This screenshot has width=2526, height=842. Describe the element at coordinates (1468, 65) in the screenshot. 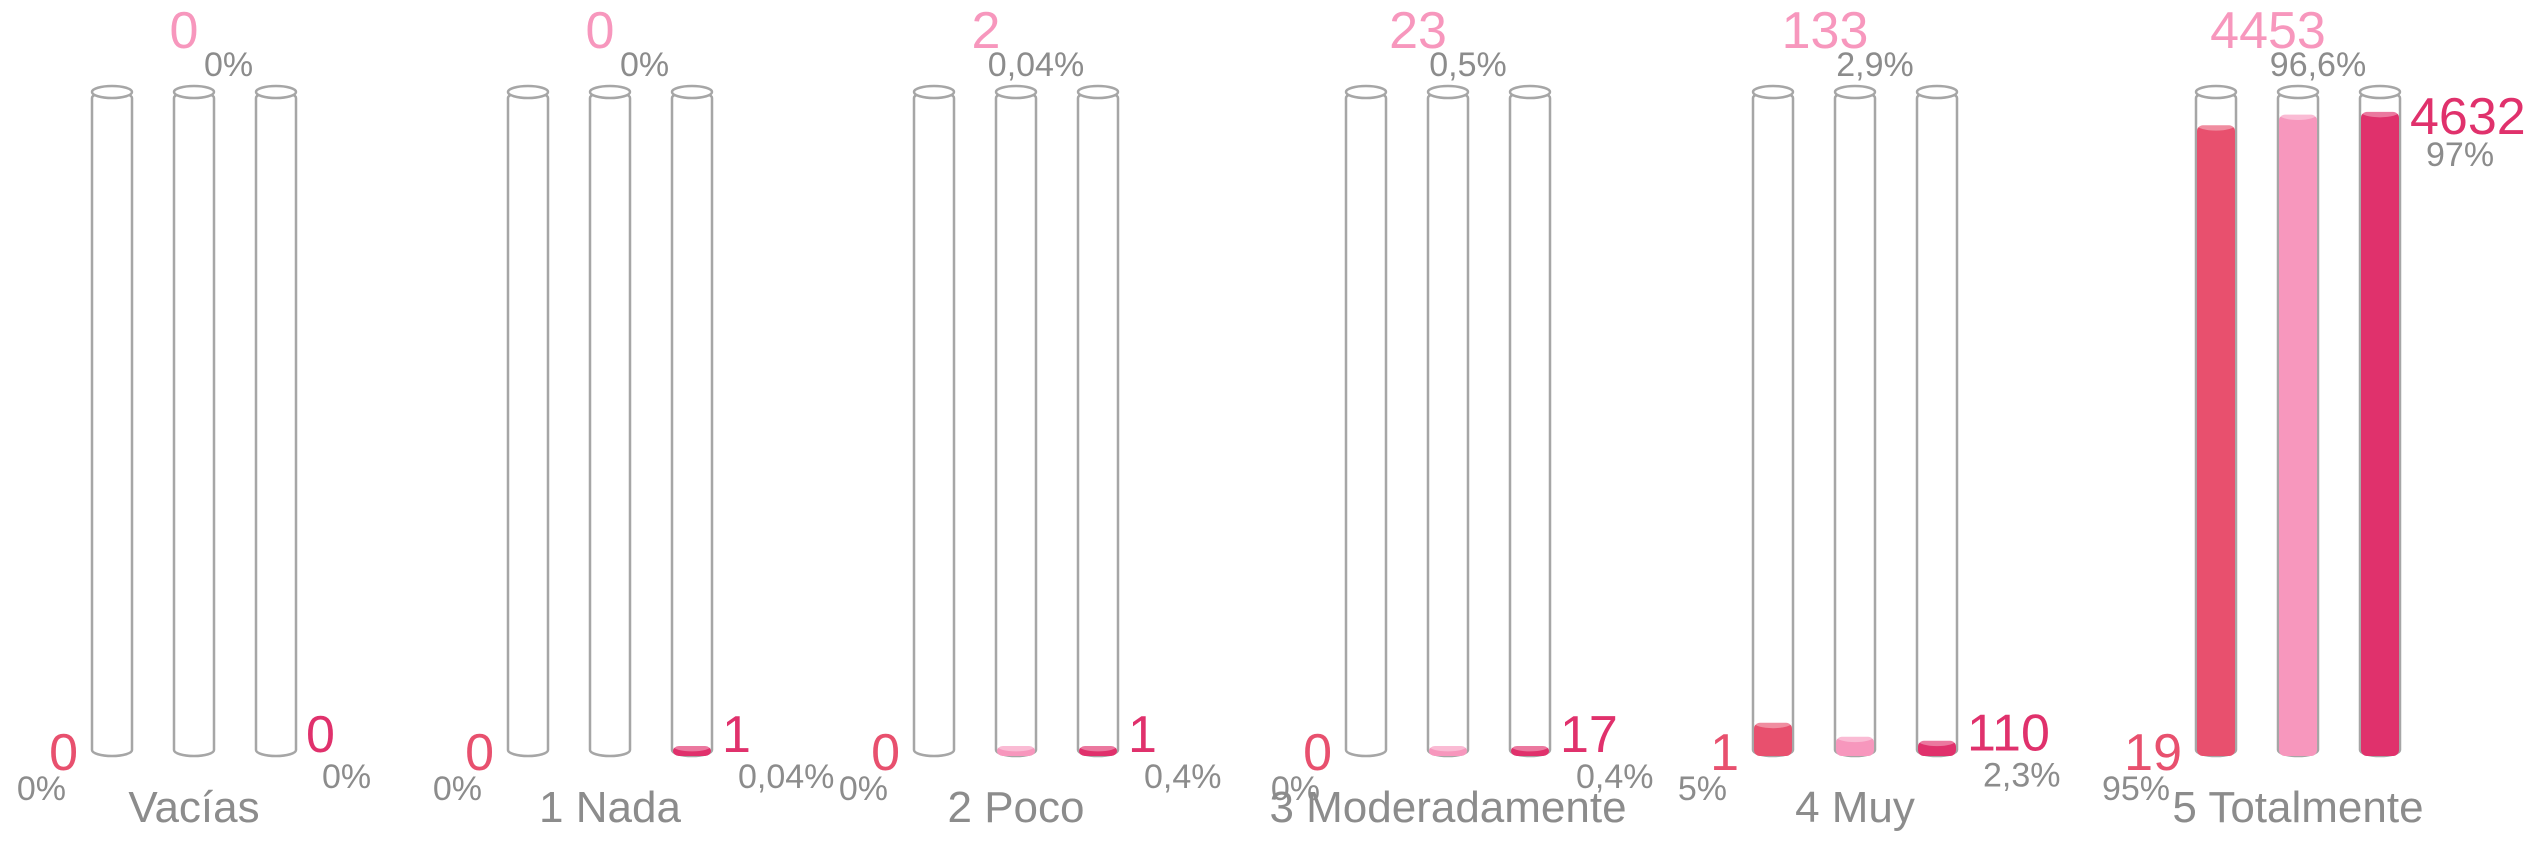

I see `percent-label: 0,5%` at that location.